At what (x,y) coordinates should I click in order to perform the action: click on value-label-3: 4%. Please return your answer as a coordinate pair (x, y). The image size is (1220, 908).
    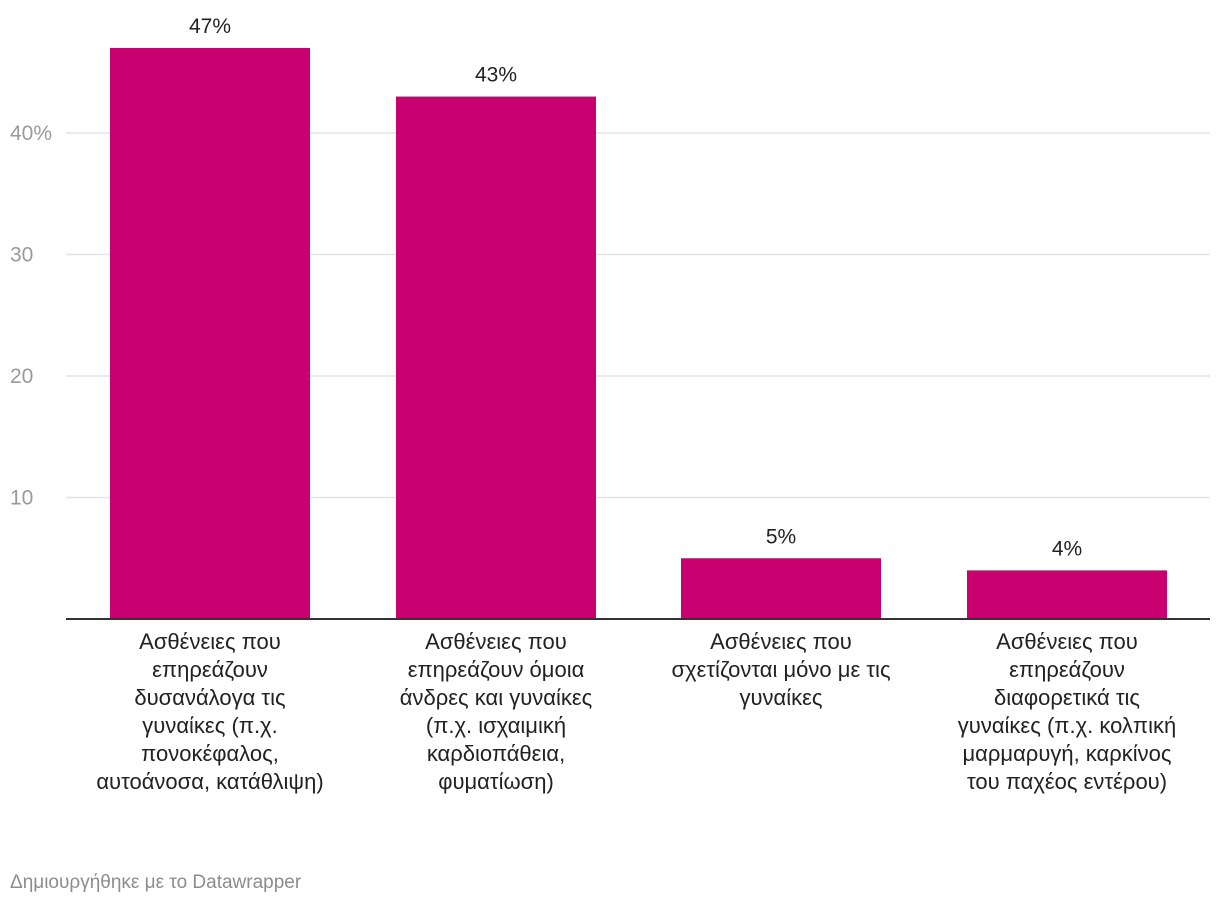
    Looking at the image, I should click on (1067, 548).